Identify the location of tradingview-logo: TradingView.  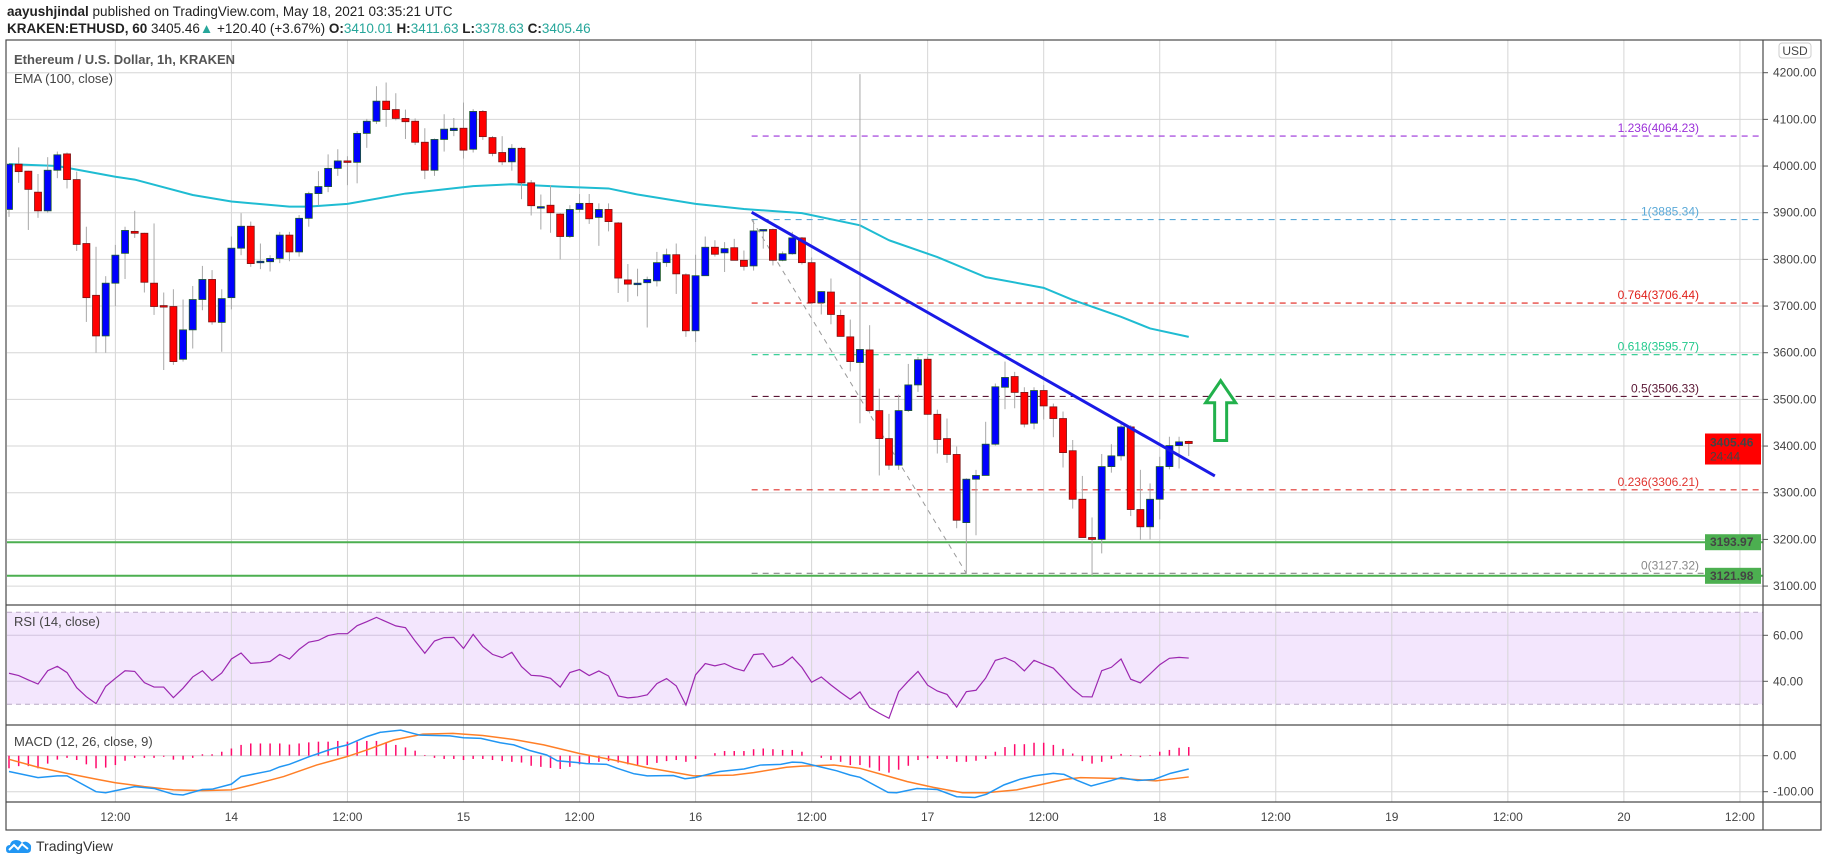
(59, 846).